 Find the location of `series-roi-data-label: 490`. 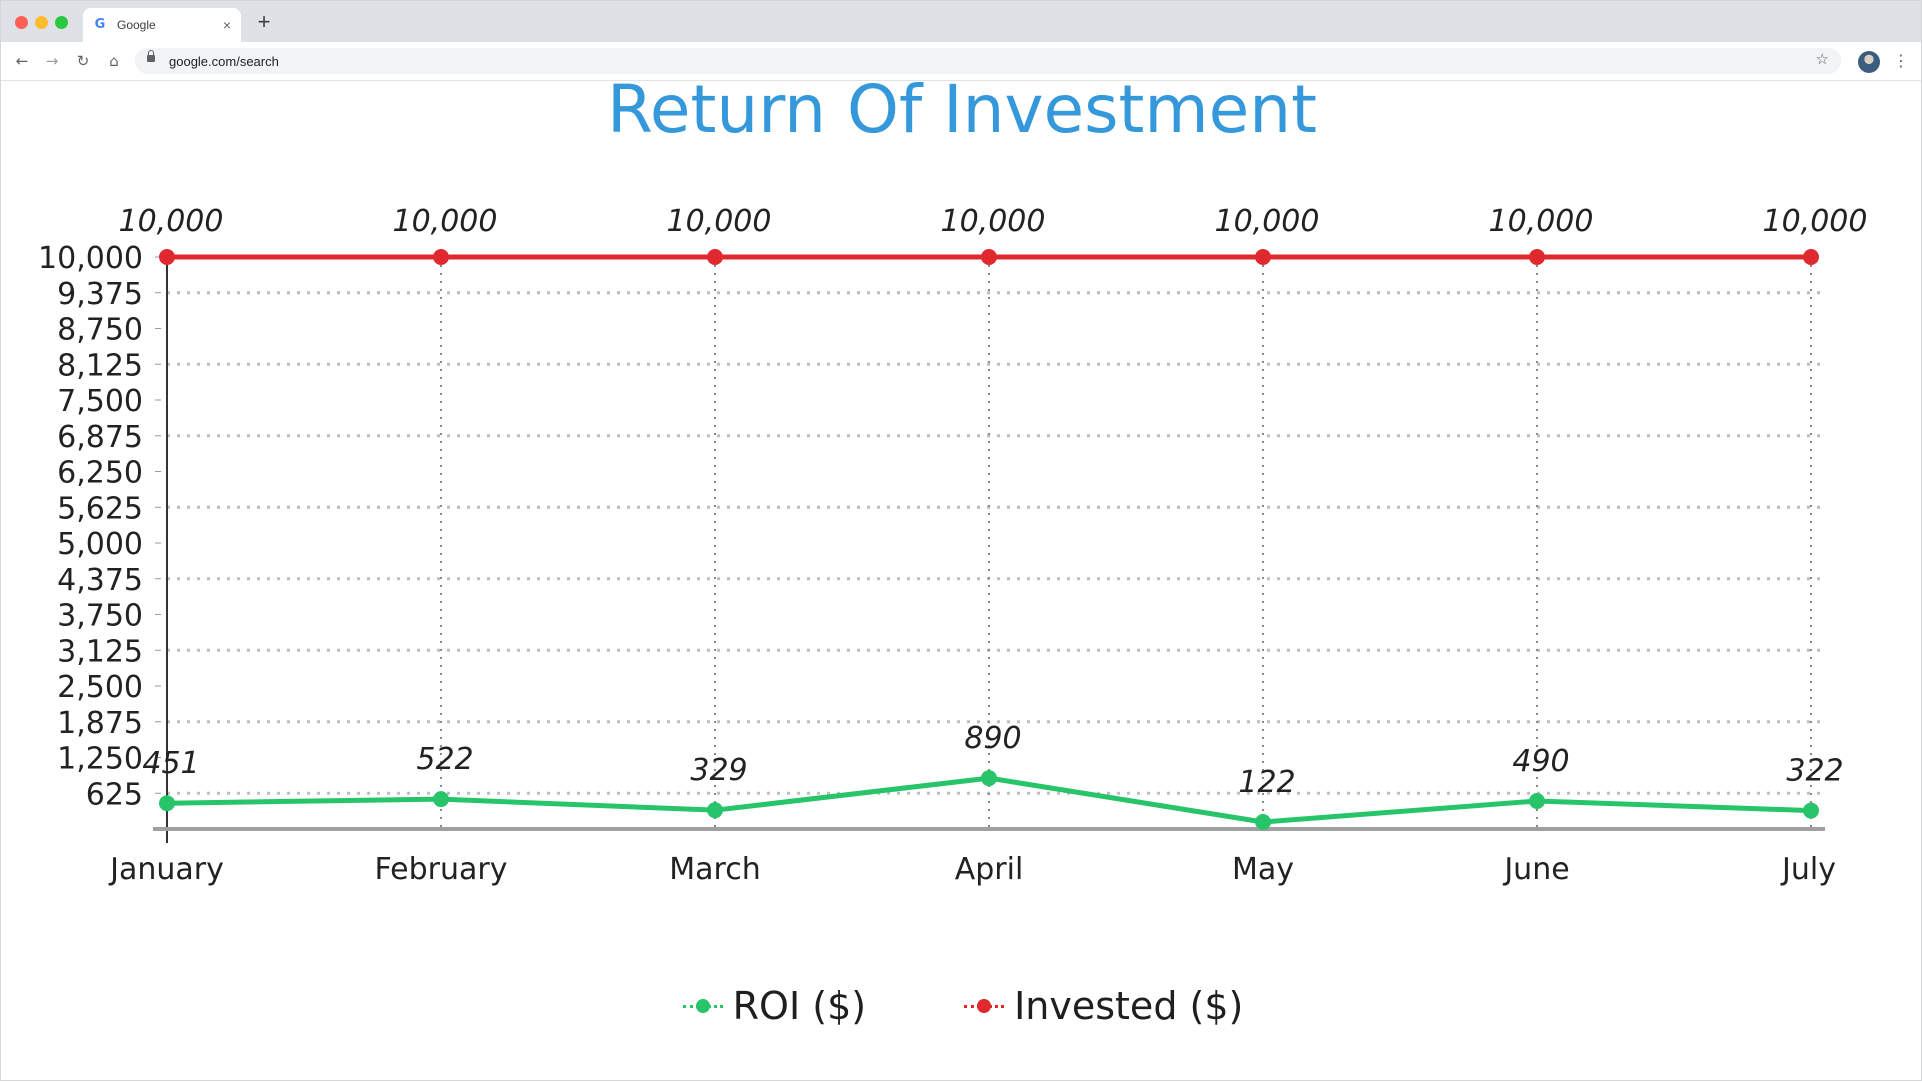

series-roi-data-label: 490 is located at coordinates (1540, 761).